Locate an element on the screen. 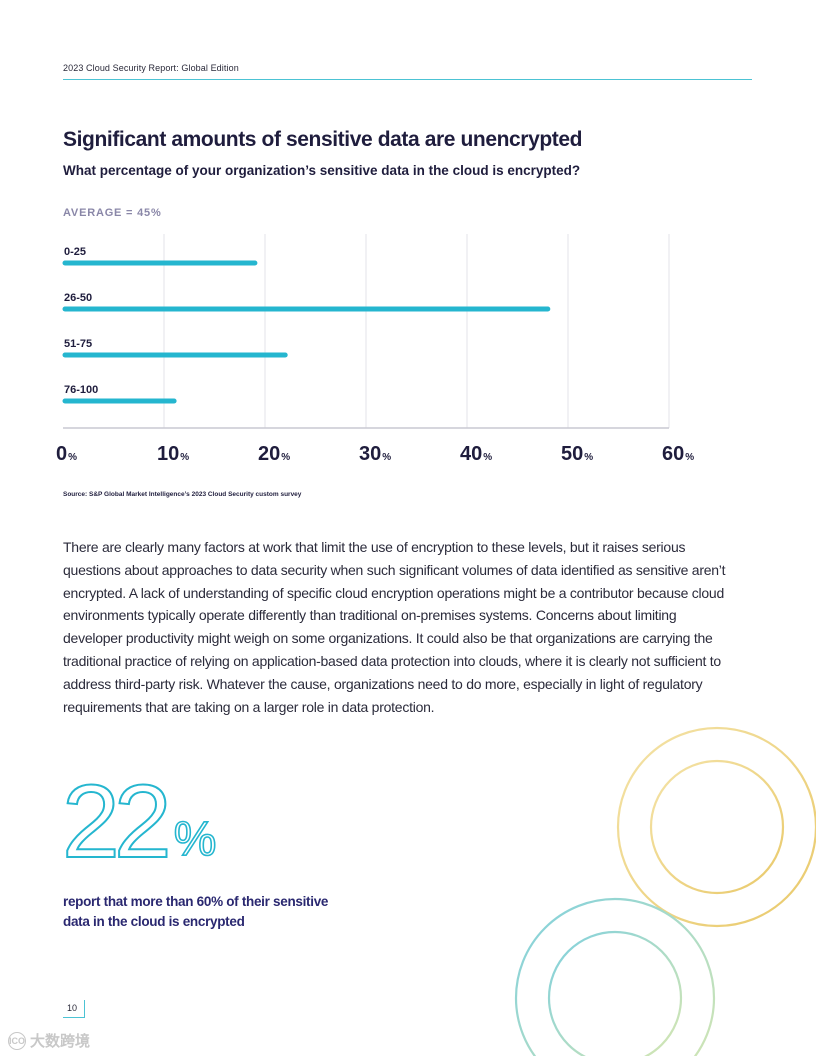 This screenshot has height=1056, width=816. tick-label: 40% is located at coordinates (476, 454).